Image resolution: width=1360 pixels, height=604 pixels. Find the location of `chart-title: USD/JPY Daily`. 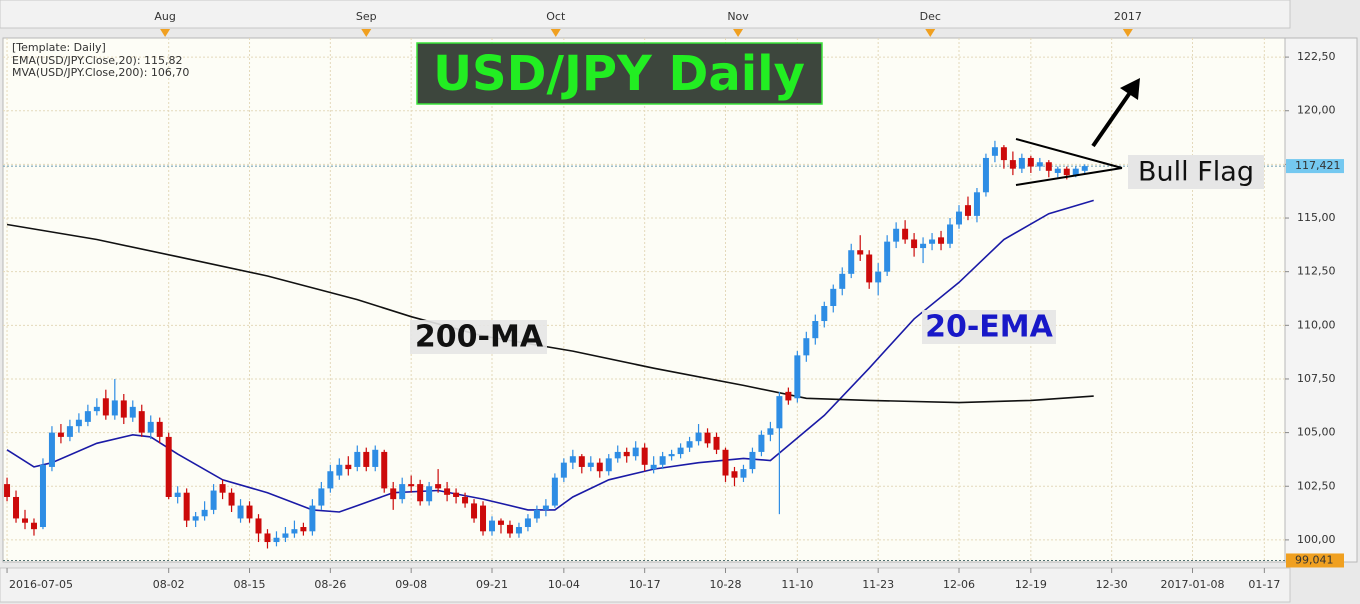

chart-title: USD/JPY Daily is located at coordinates (619, 74).